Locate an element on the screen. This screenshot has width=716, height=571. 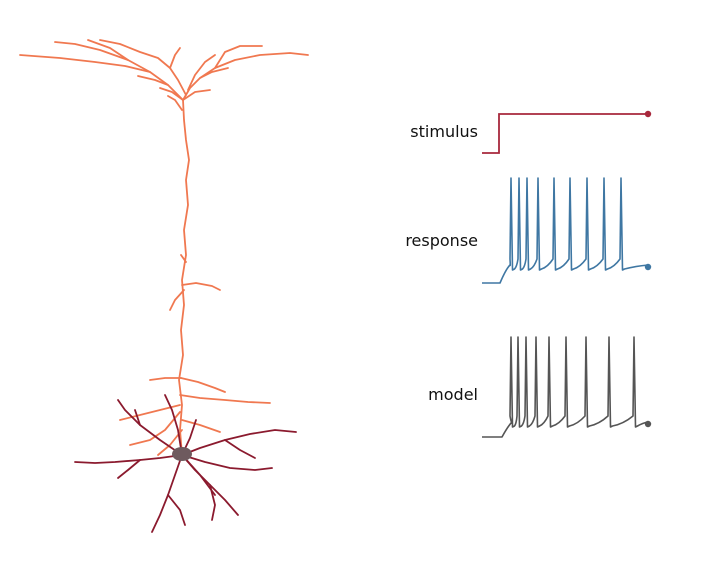
stimulus-label: stimulus is located at coordinates (444, 131).